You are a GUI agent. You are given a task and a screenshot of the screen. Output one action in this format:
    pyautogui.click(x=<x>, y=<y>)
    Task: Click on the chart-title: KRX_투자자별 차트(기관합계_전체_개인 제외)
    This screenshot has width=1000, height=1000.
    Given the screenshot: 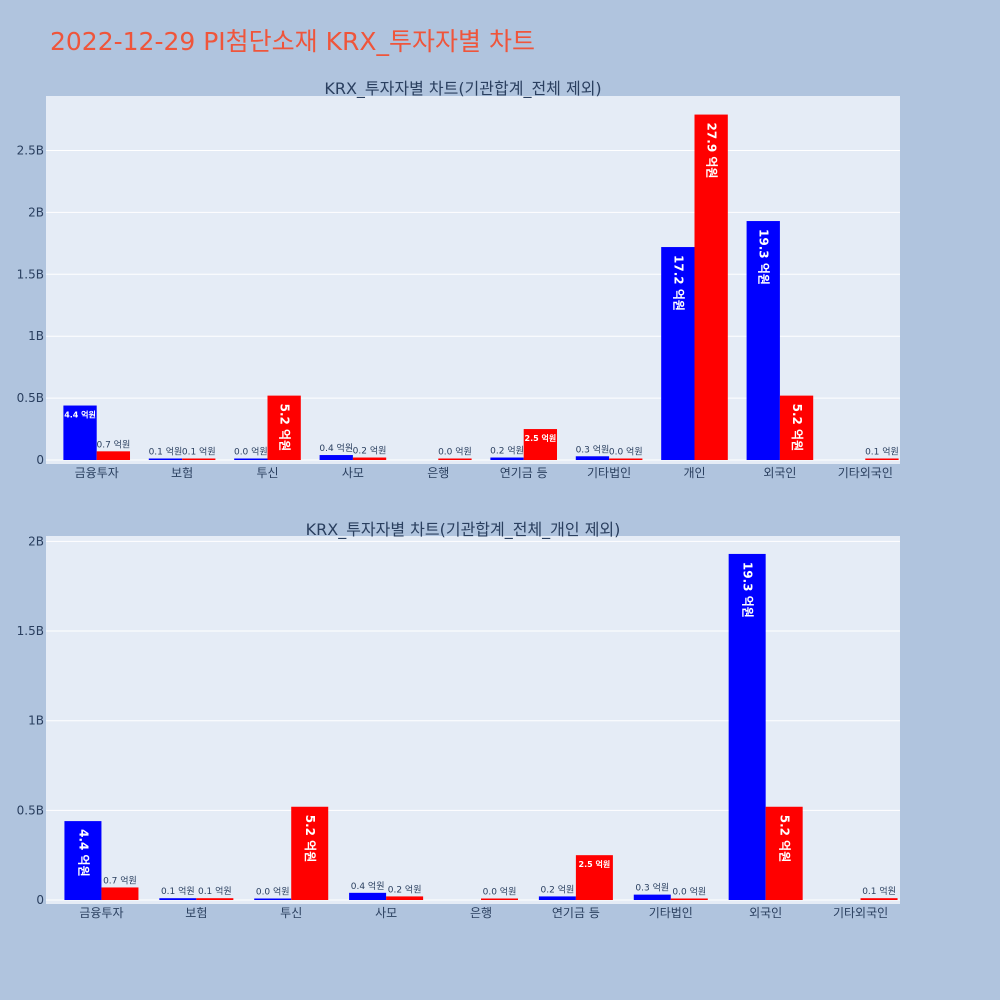 What is the action you would take?
    pyautogui.click(x=463, y=530)
    